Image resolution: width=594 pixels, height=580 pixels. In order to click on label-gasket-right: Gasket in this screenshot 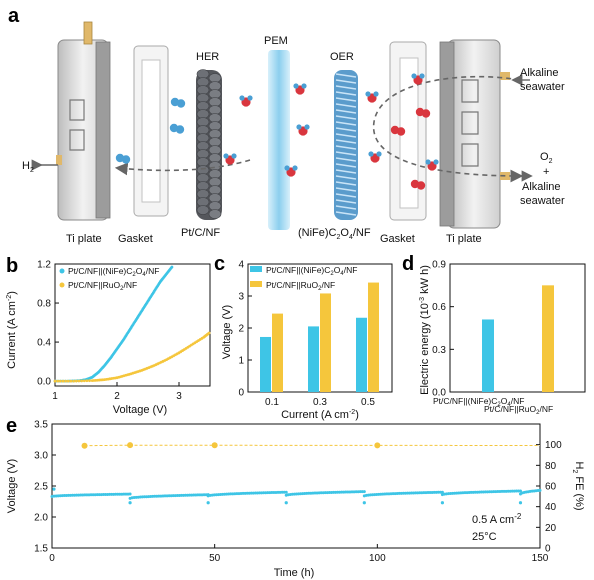, I will do `click(397, 239)`.